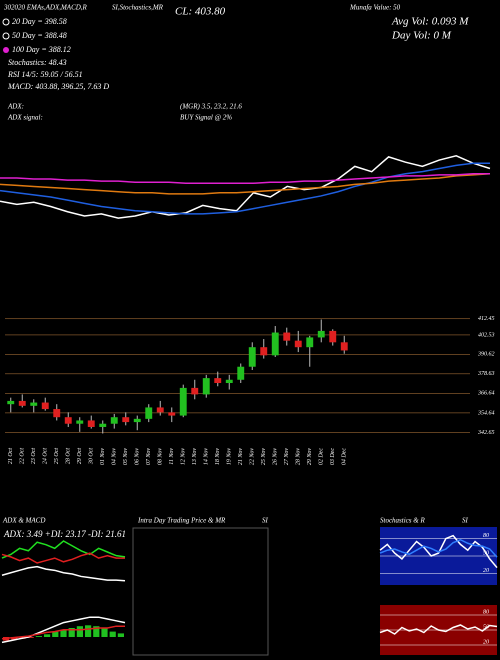 The image size is (500, 660). I want to click on y-tick-label: 80, so click(486, 612).